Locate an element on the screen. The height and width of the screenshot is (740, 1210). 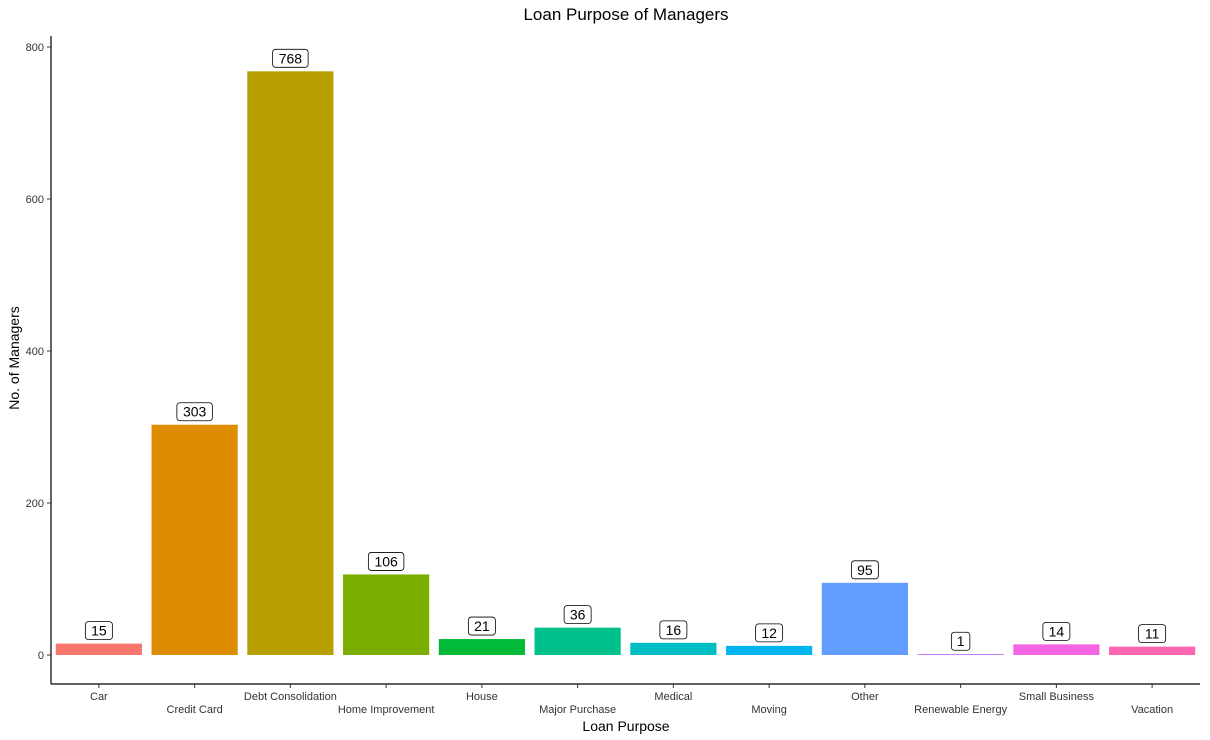
x-tick-label: House is located at coordinates (482, 697).